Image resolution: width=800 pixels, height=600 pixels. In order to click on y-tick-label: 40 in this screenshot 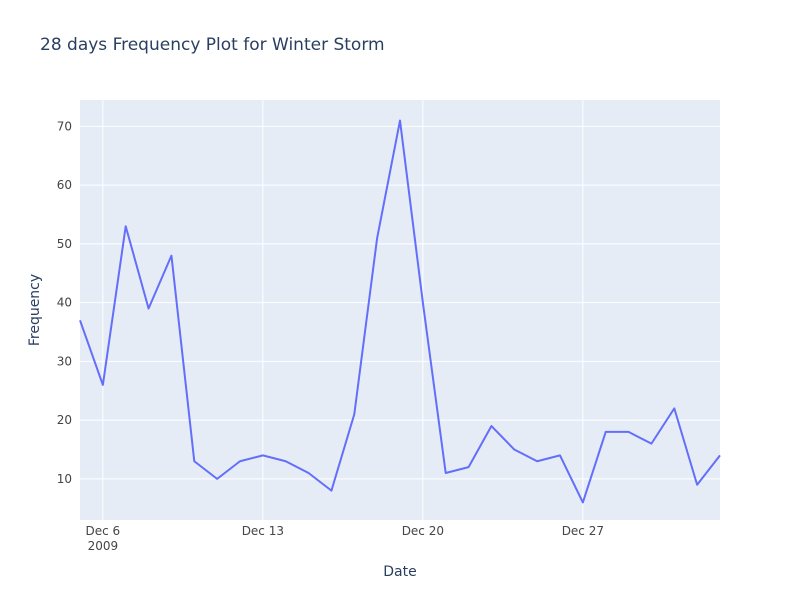, I will do `click(64, 303)`.